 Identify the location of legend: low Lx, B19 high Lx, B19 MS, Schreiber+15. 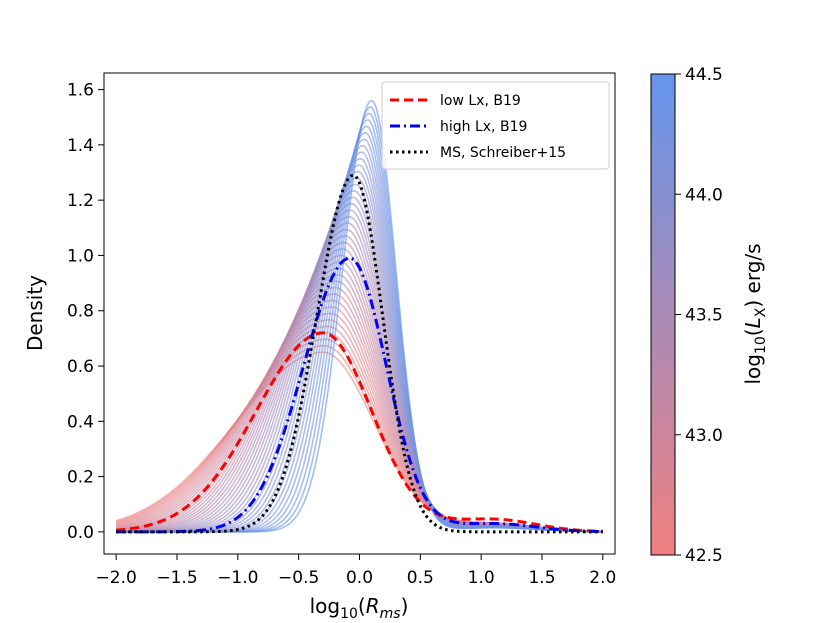
(495, 125).